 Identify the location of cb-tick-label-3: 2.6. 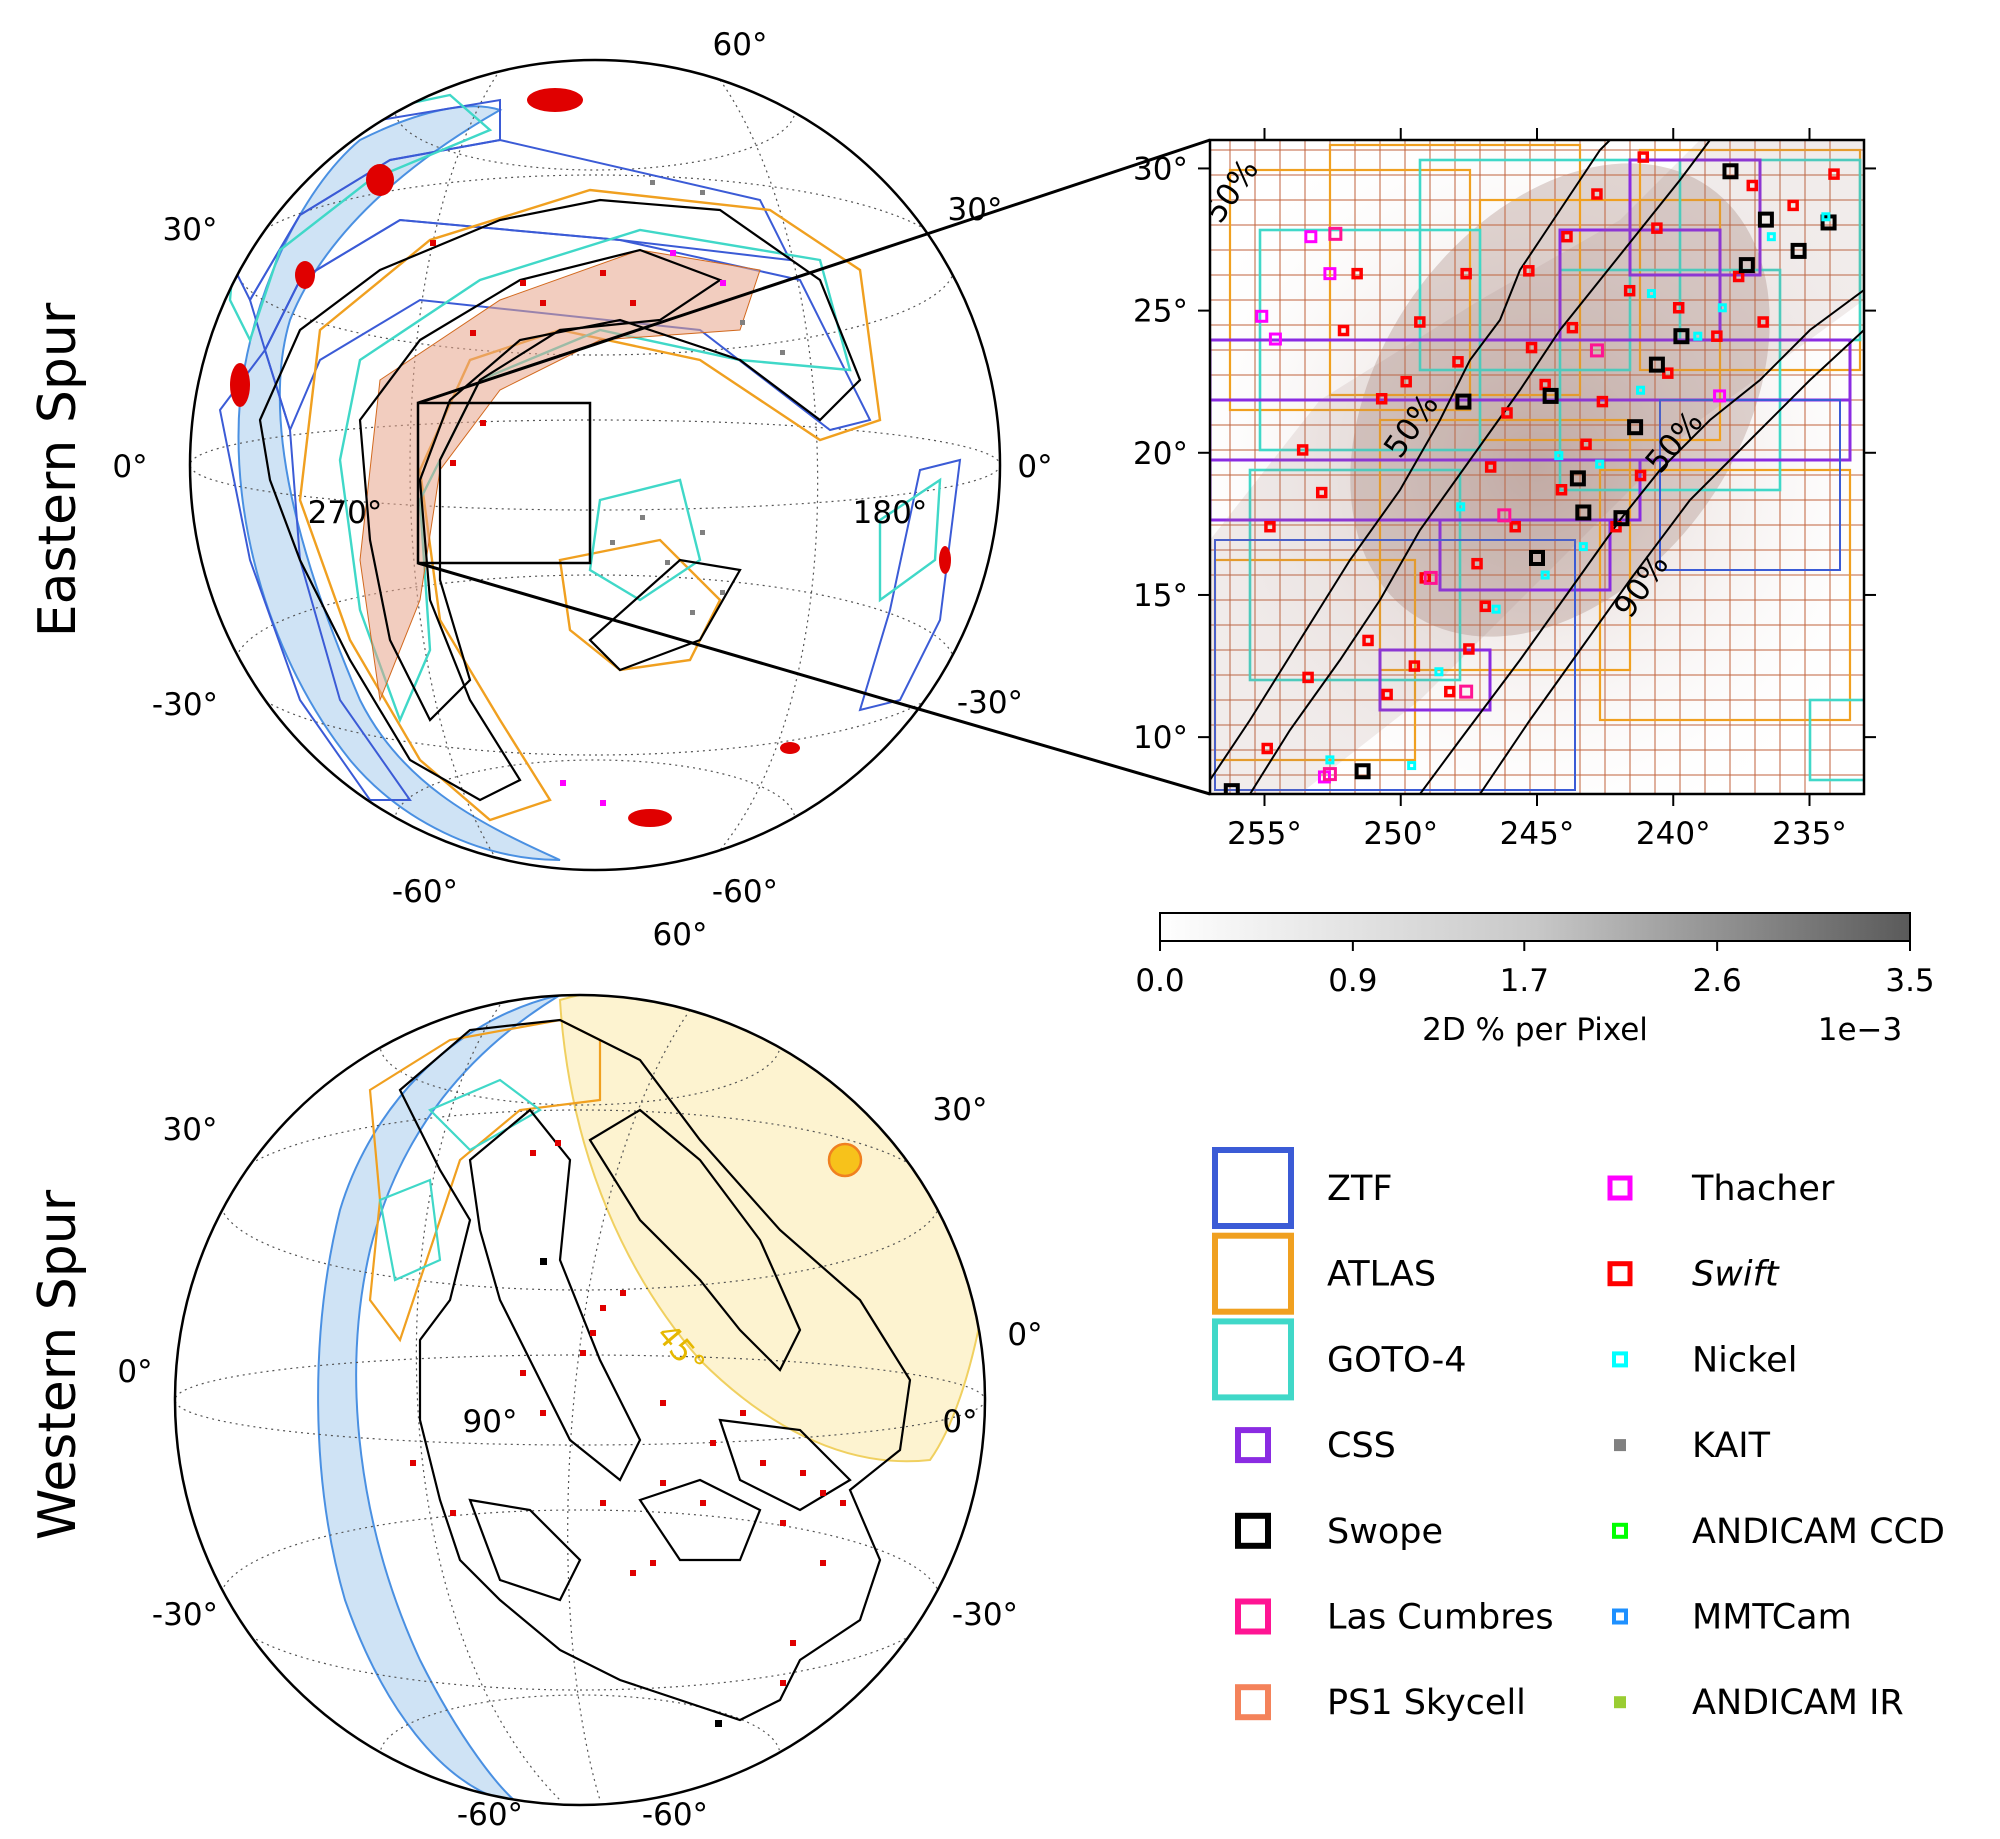
(1716, 981).